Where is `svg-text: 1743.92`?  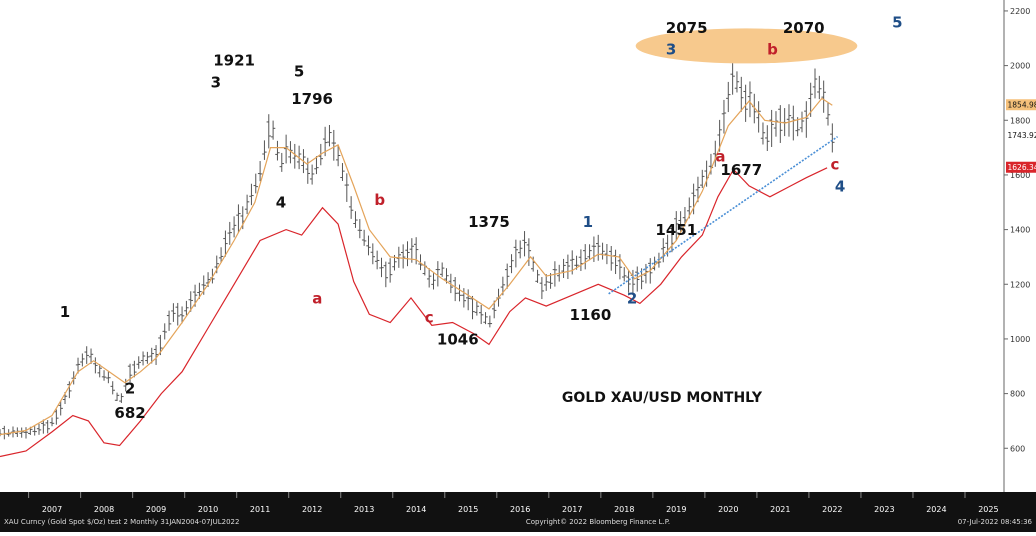
svg-text: 1743.92 is located at coordinates (1022, 135).